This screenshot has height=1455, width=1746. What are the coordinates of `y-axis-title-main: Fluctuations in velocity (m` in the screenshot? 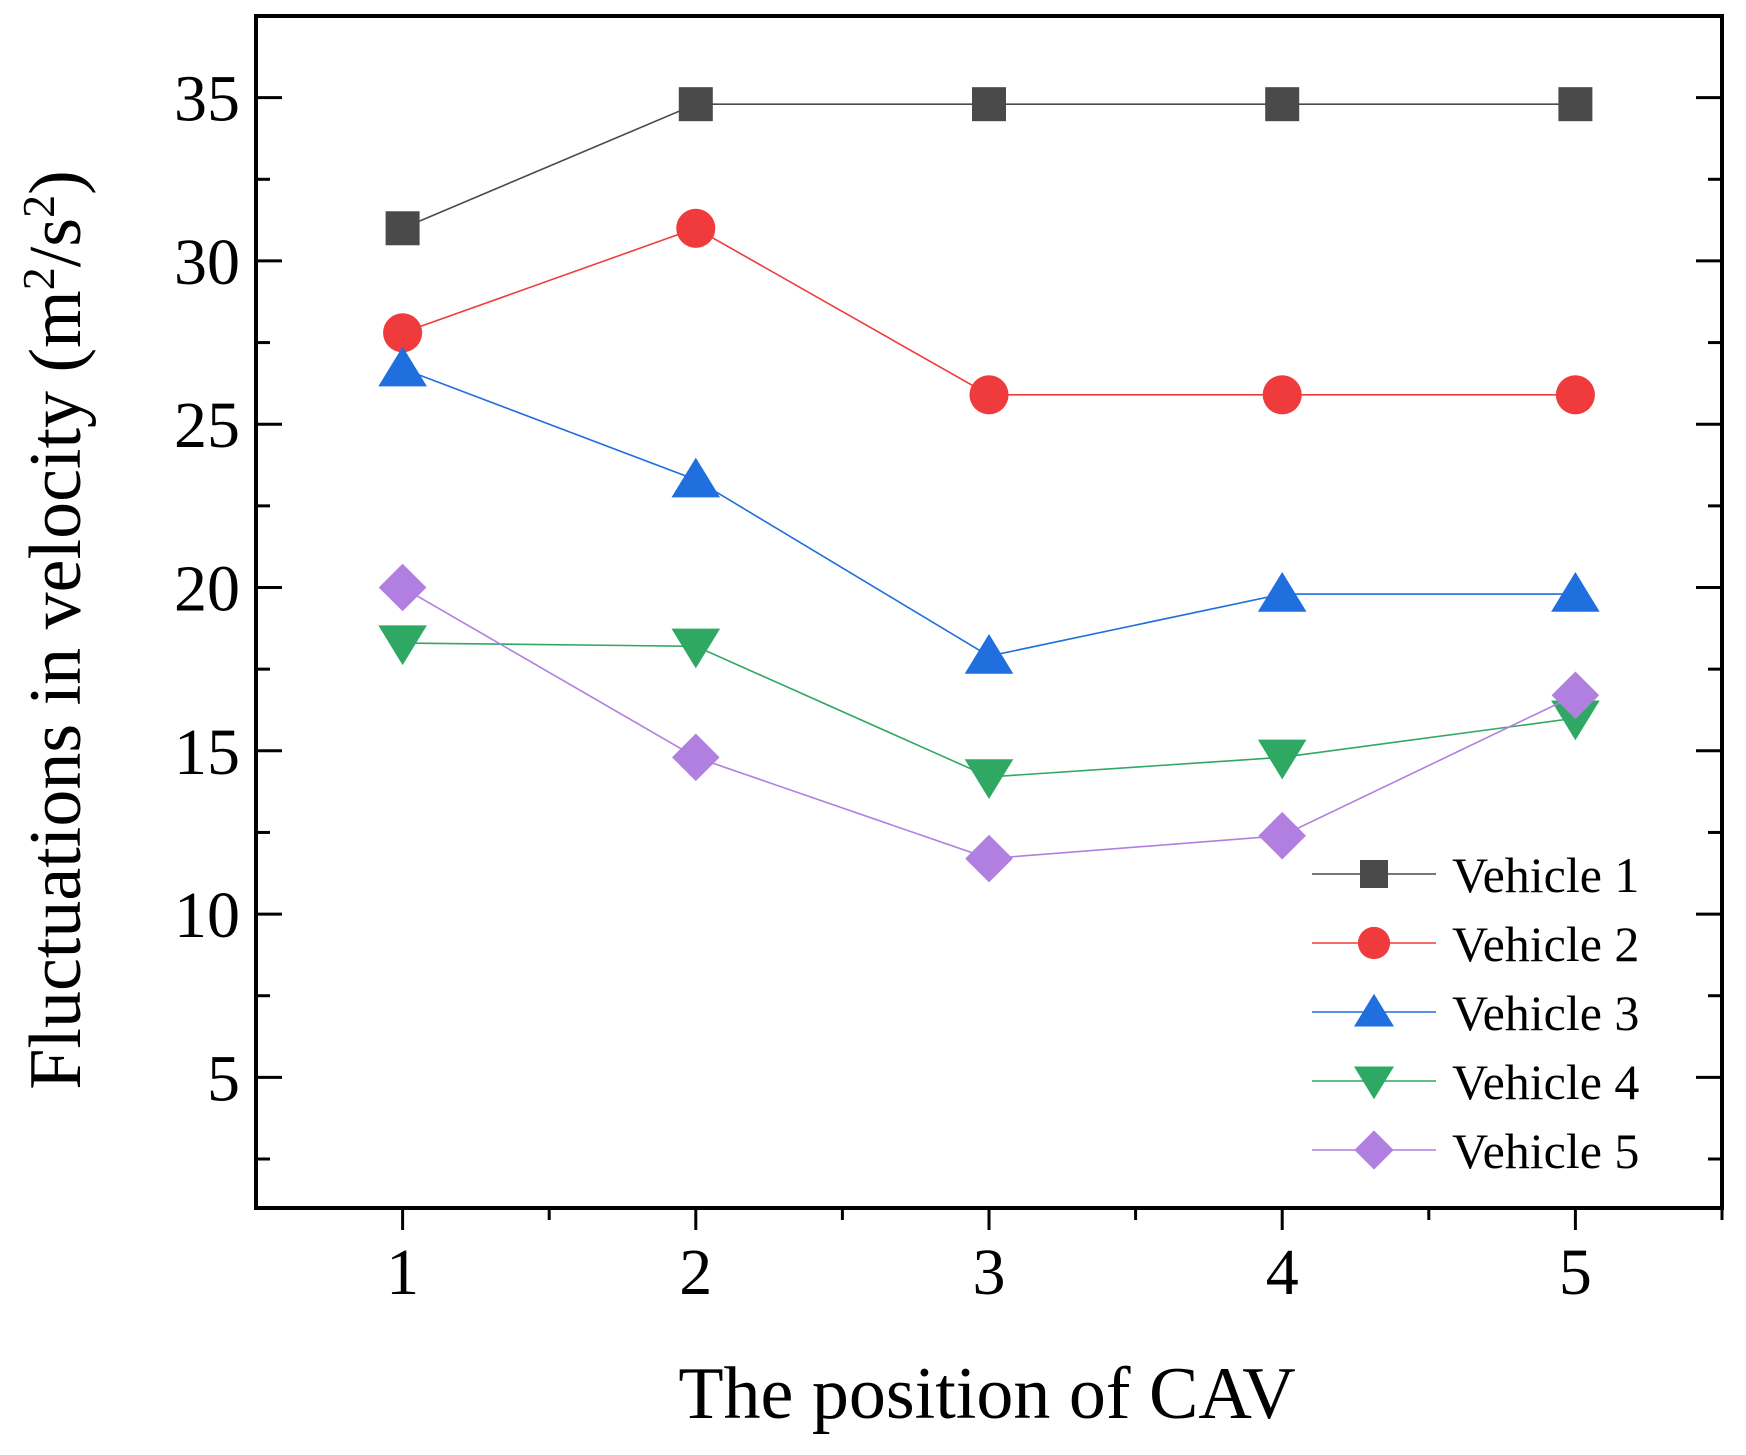 It's located at (56, 690).